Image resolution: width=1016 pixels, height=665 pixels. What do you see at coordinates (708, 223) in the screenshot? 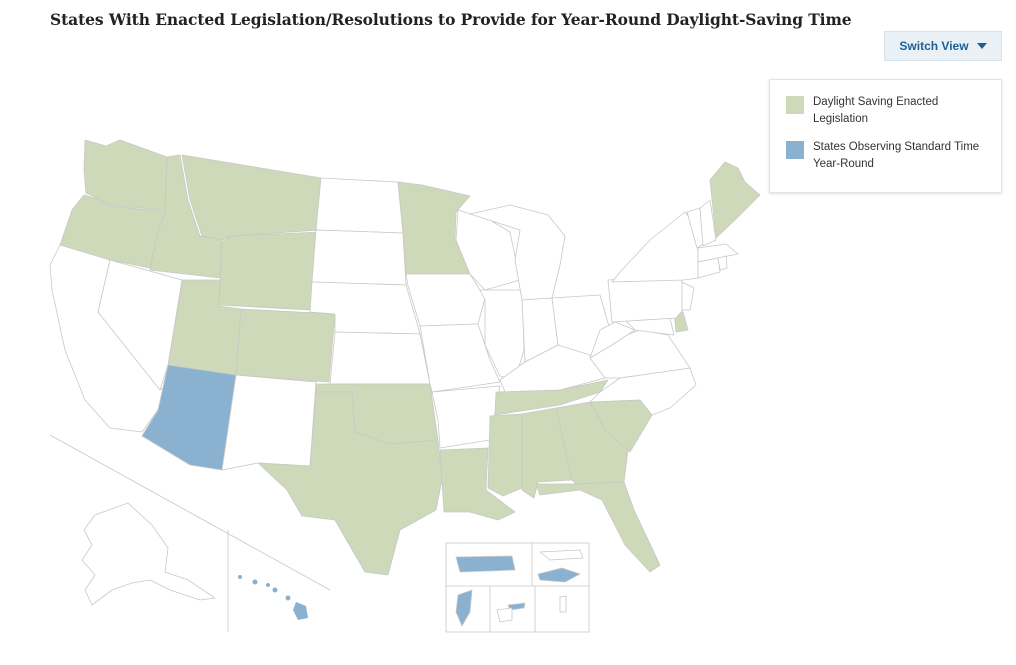
I see `state-nh` at bounding box center [708, 223].